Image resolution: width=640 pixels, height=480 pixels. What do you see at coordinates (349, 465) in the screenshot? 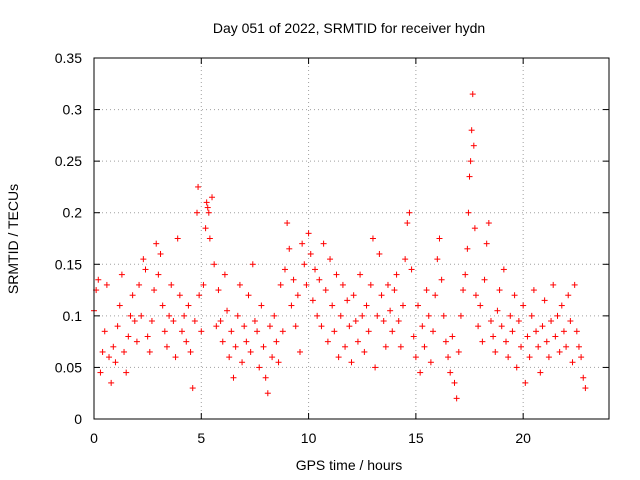
I see `x-axis-label: GPS time / hours` at bounding box center [349, 465].